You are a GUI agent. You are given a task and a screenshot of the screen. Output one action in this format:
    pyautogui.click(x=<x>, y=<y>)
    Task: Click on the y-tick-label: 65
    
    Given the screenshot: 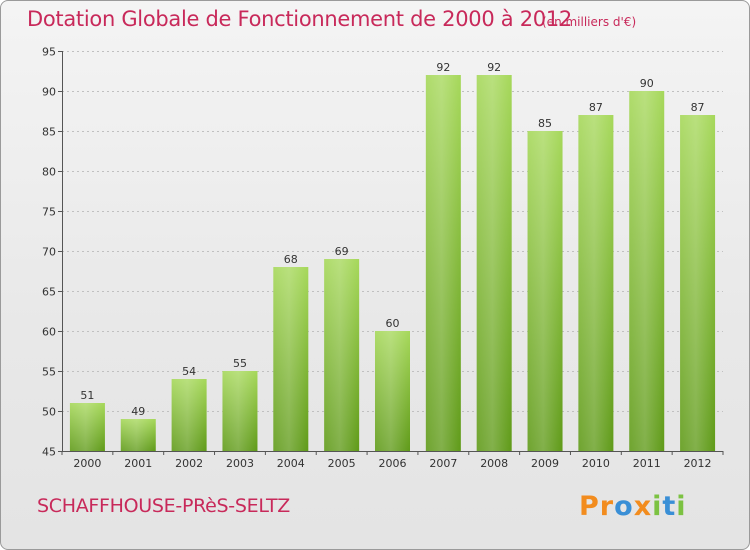 What is the action you would take?
    pyautogui.click(x=49, y=292)
    